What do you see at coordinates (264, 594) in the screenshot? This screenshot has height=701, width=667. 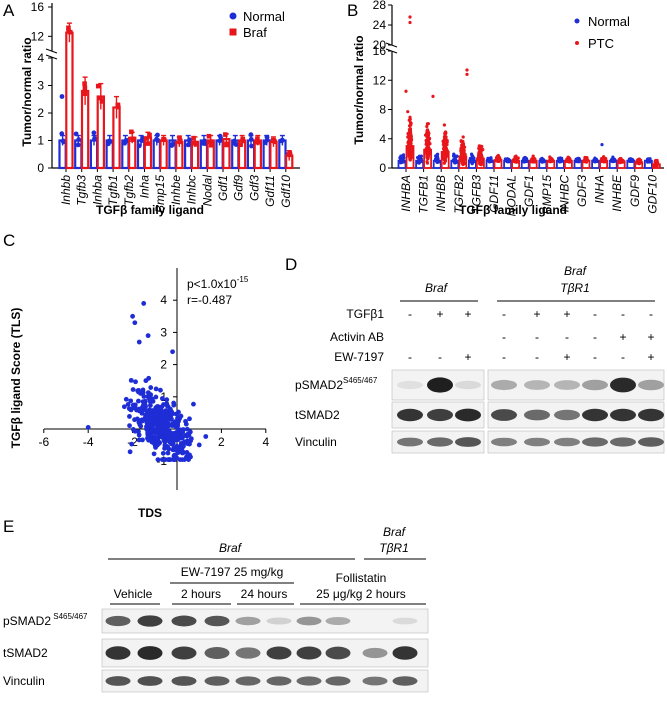 I see `panel-e-cond-24h: 24 hours` at bounding box center [264, 594].